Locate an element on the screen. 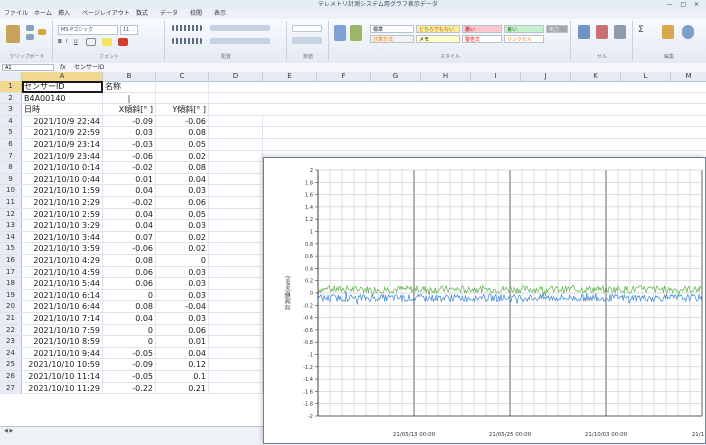  font-name-select: MS Pゴシック is located at coordinates (88, 30).